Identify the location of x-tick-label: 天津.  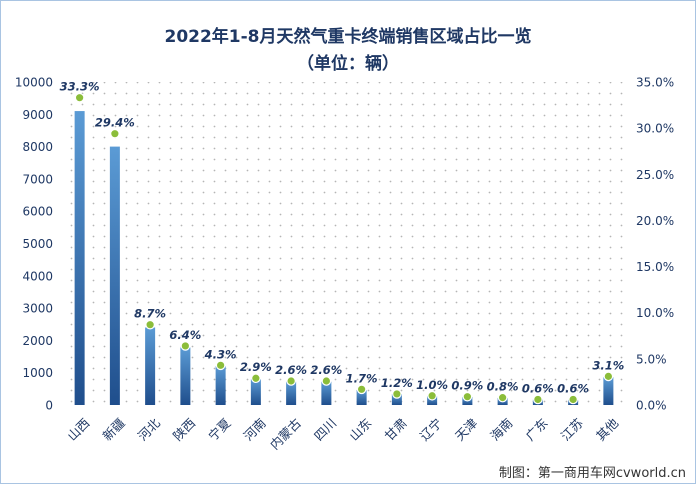
(466, 429).